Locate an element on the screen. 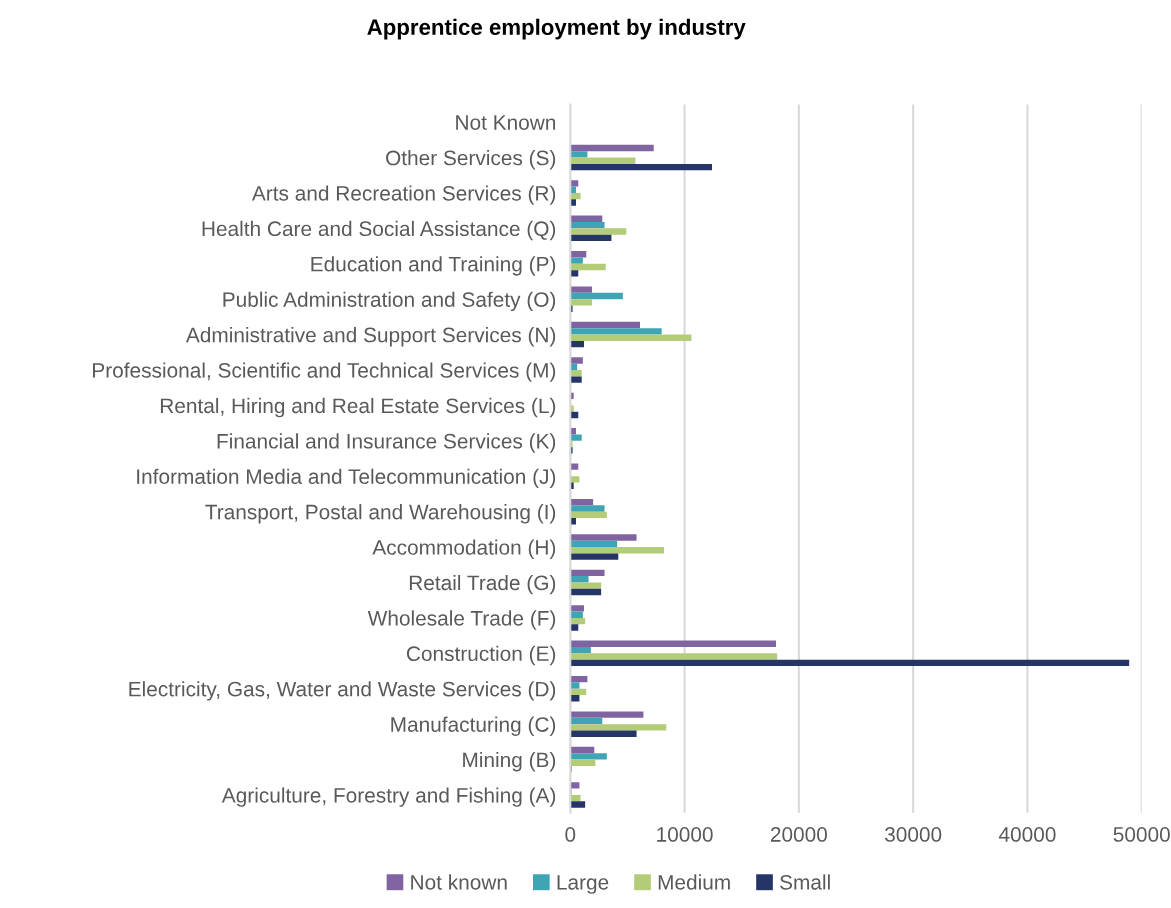  y-tick-label: Other Services (S) is located at coordinates (471, 159).